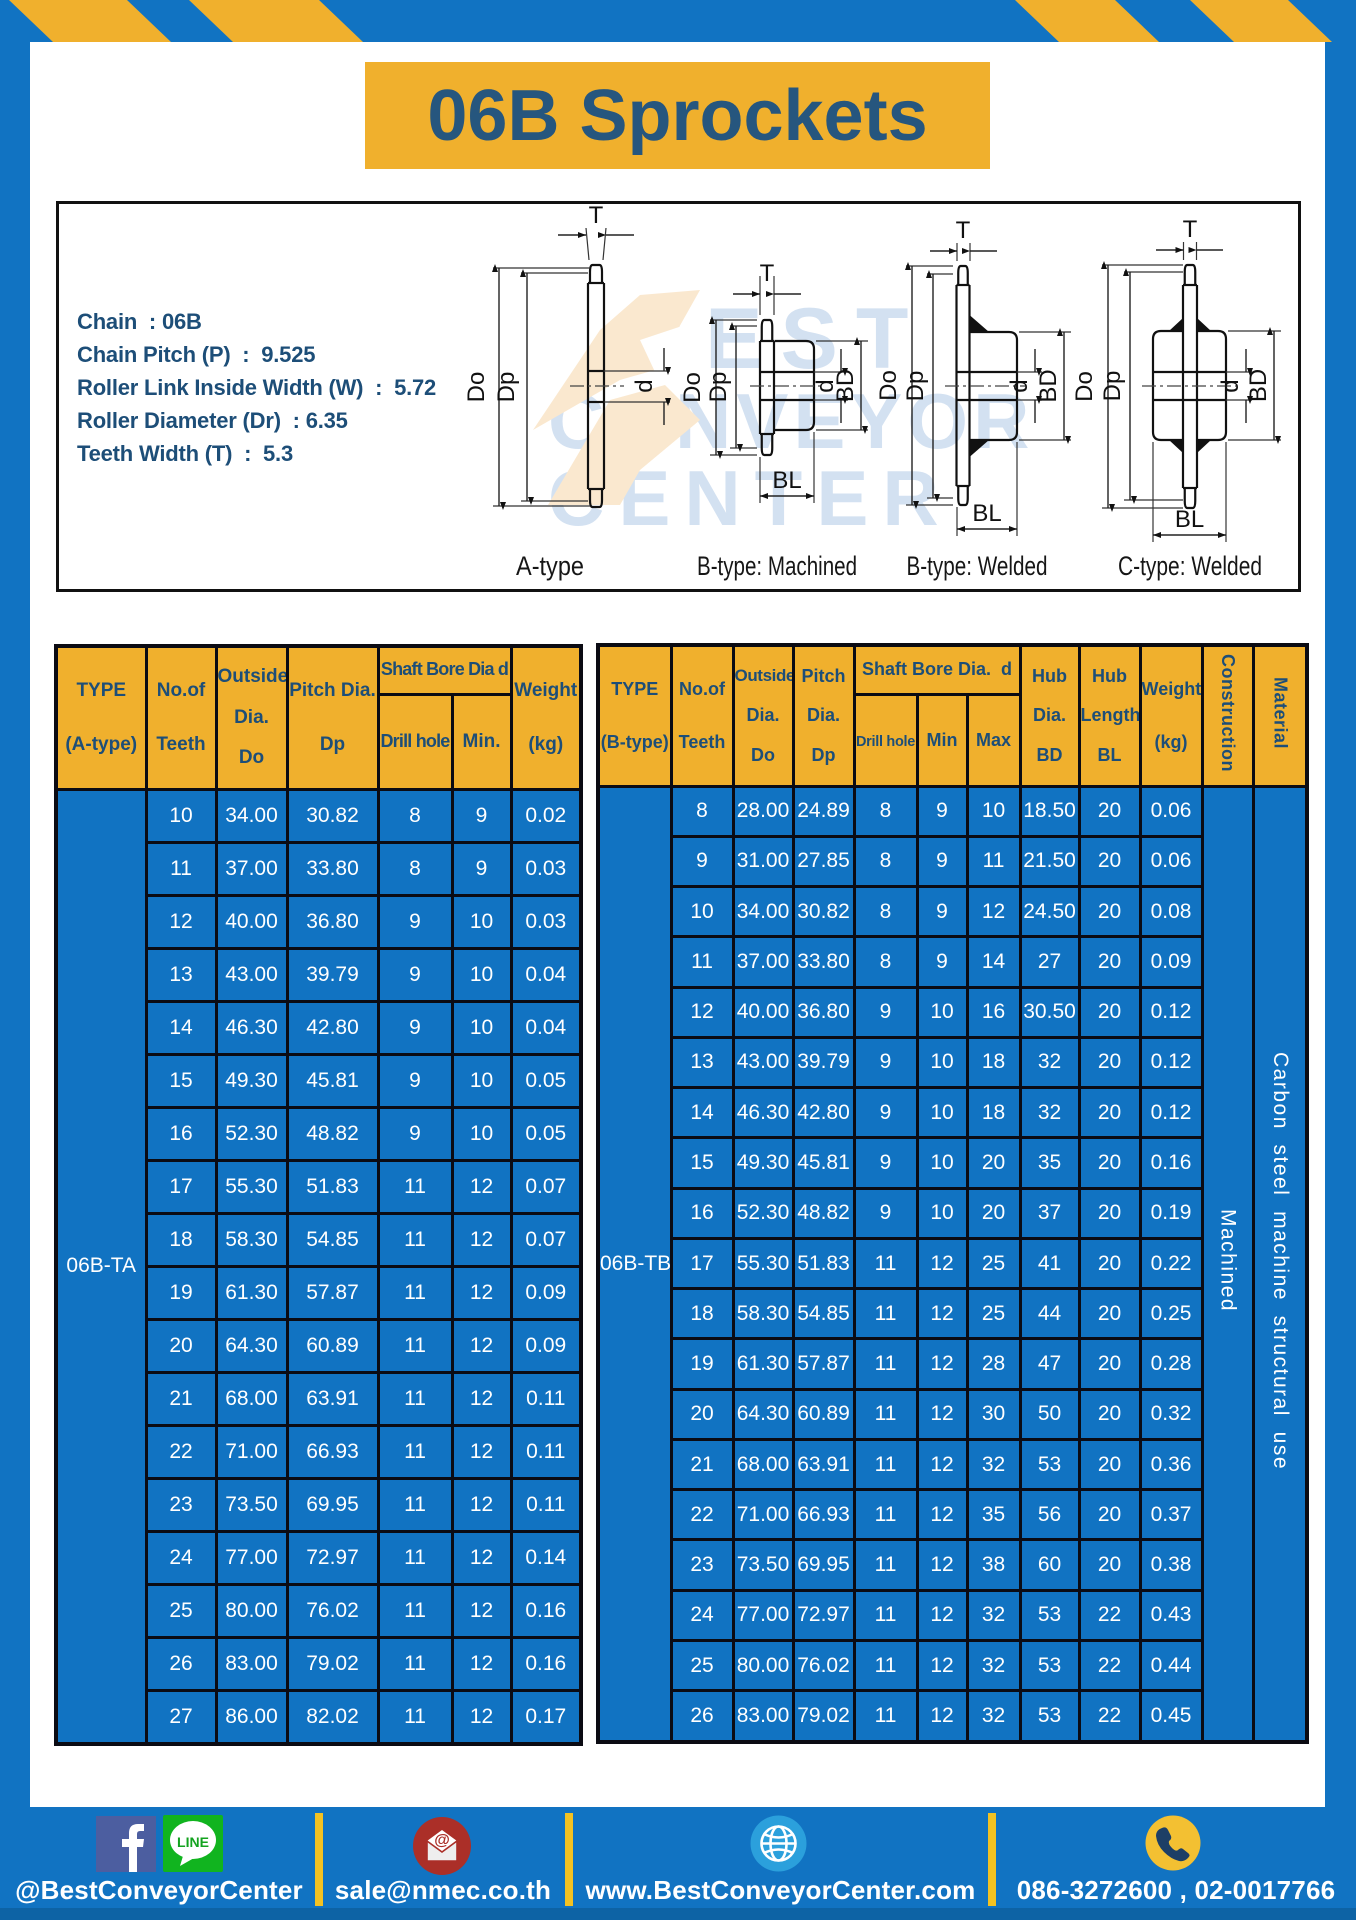 This screenshot has height=1920, width=1356. What do you see at coordinates (777, 566) in the screenshot?
I see `svg-text: B-type: Machined` at bounding box center [777, 566].